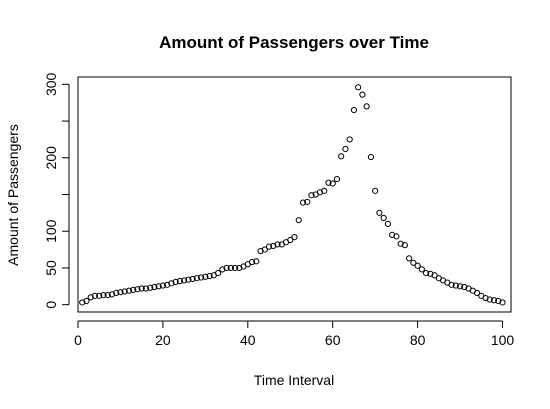 This screenshot has width=550, height=409. Describe the element at coordinates (333, 340) in the screenshot. I see `x-tick-label: 60` at that location.